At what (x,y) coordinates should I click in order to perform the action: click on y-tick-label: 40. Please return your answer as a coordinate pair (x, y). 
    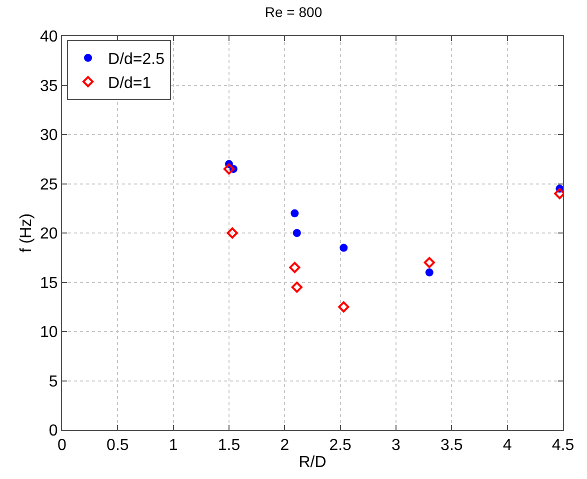
    Looking at the image, I should click on (49, 37).